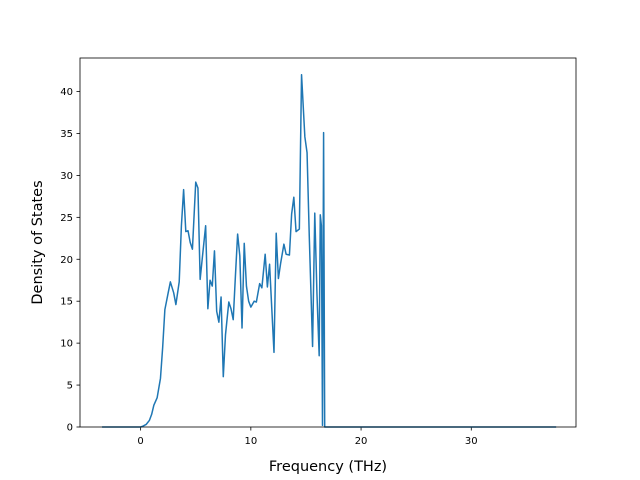  Describe the element at coordinates (70, 428) in the screenshot. I see `y-tick-label: 0` at that location.